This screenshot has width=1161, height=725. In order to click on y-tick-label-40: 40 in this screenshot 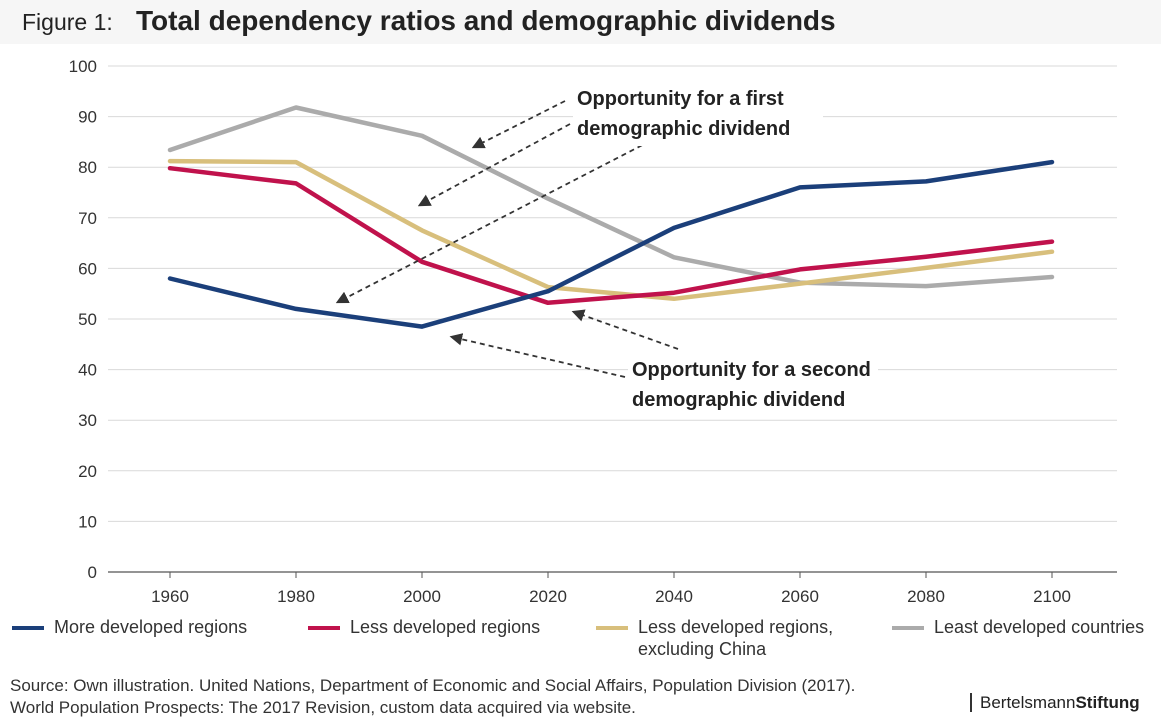, I will do `click(87, 370)`.